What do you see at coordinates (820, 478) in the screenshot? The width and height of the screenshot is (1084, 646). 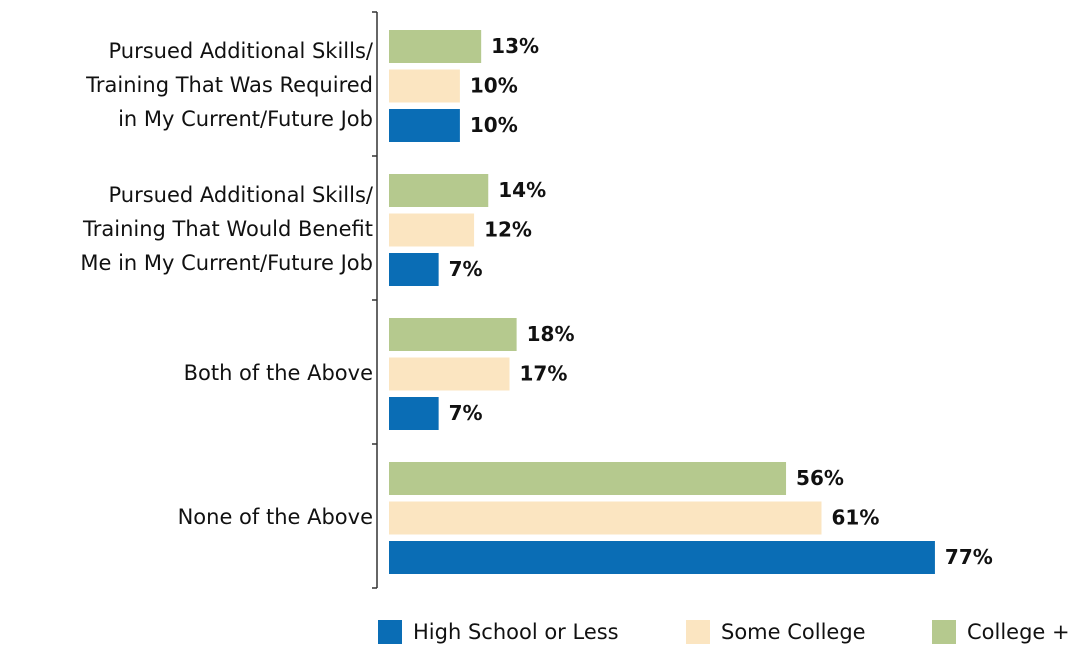 I see `value-label: 56%` at bounding box center [820, 478].